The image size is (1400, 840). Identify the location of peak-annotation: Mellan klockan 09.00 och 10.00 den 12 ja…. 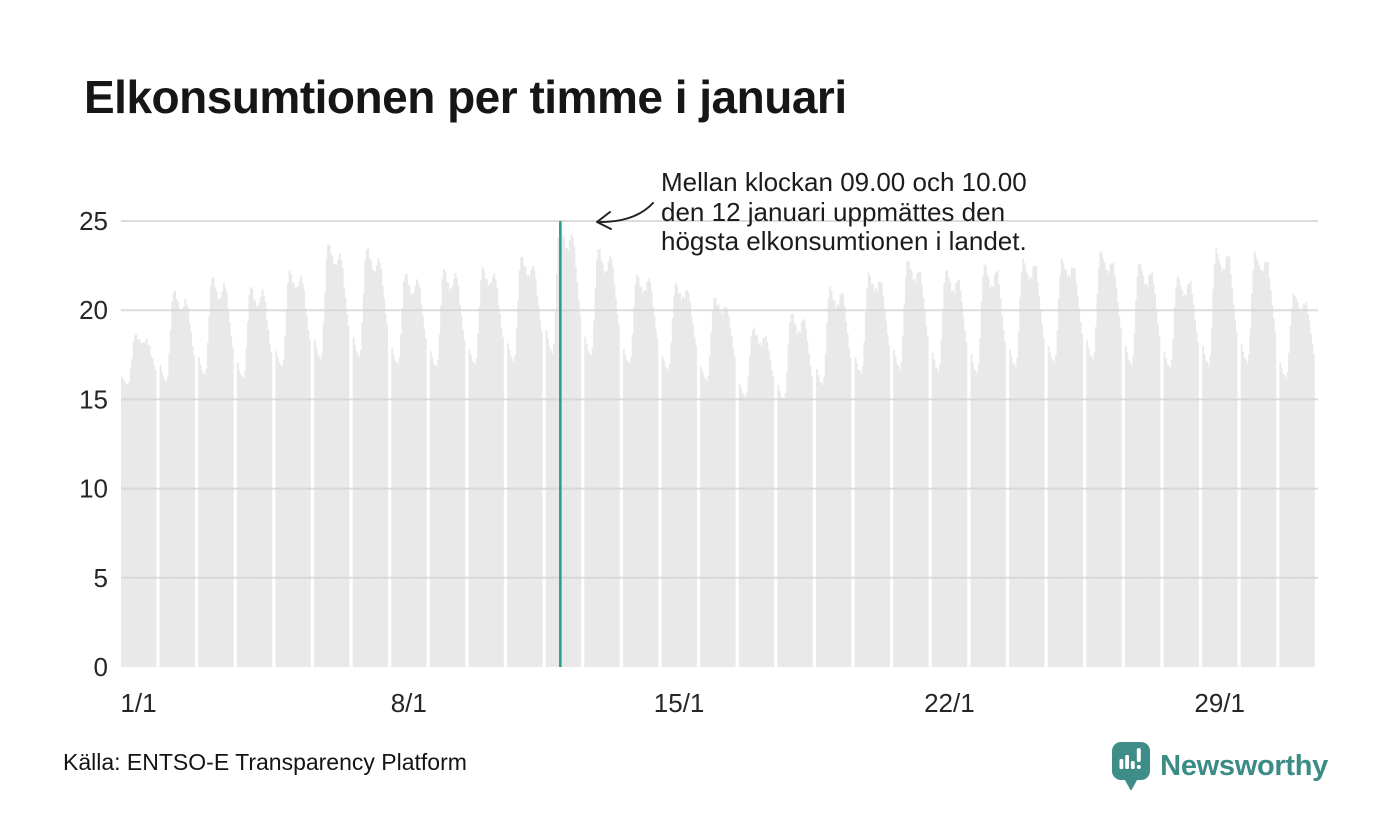
(844, 212).